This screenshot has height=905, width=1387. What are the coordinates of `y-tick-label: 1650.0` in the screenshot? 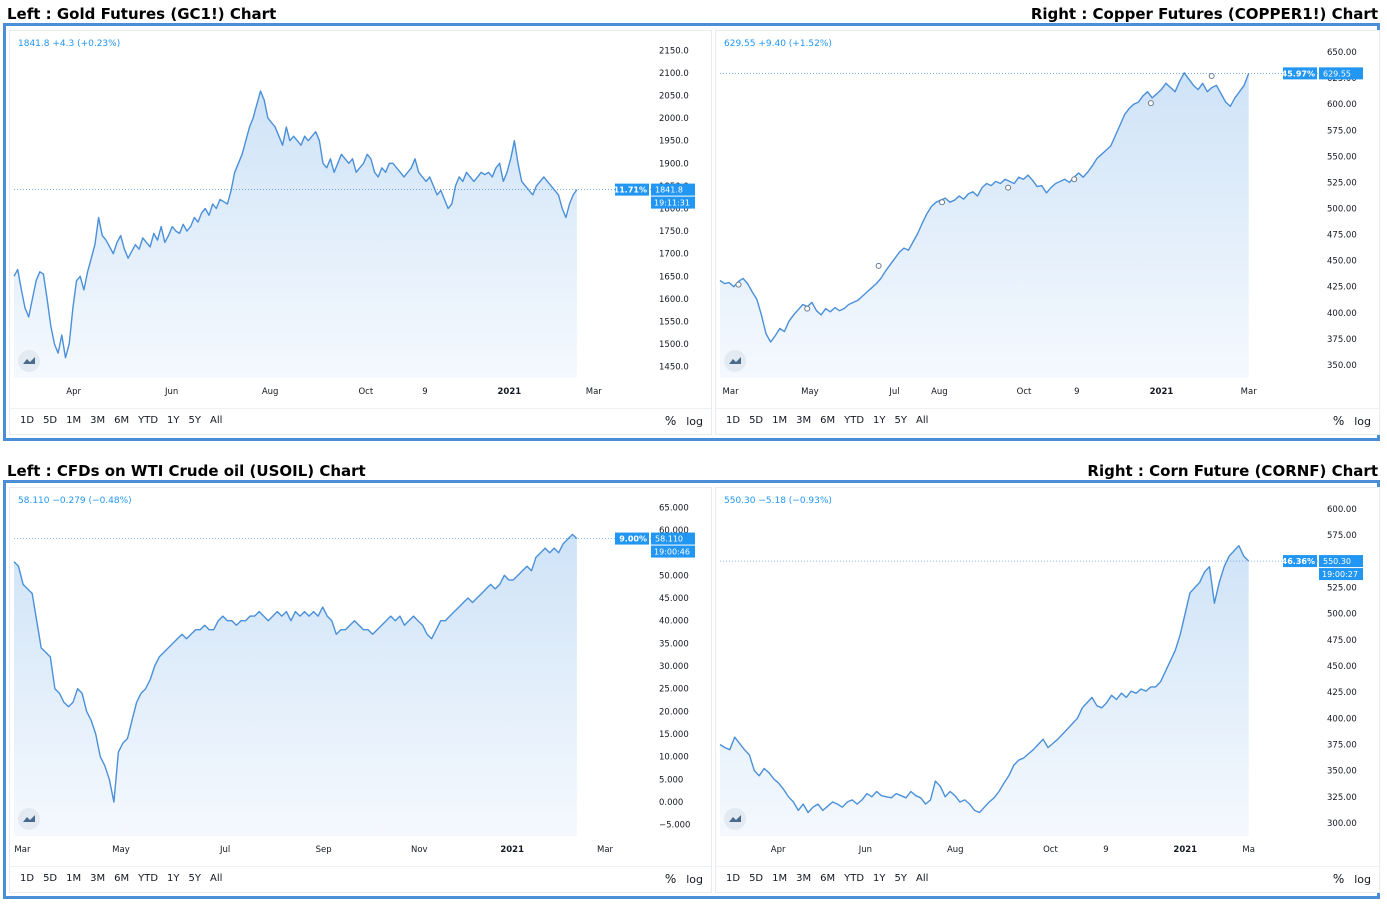 It's located at (674, 277).